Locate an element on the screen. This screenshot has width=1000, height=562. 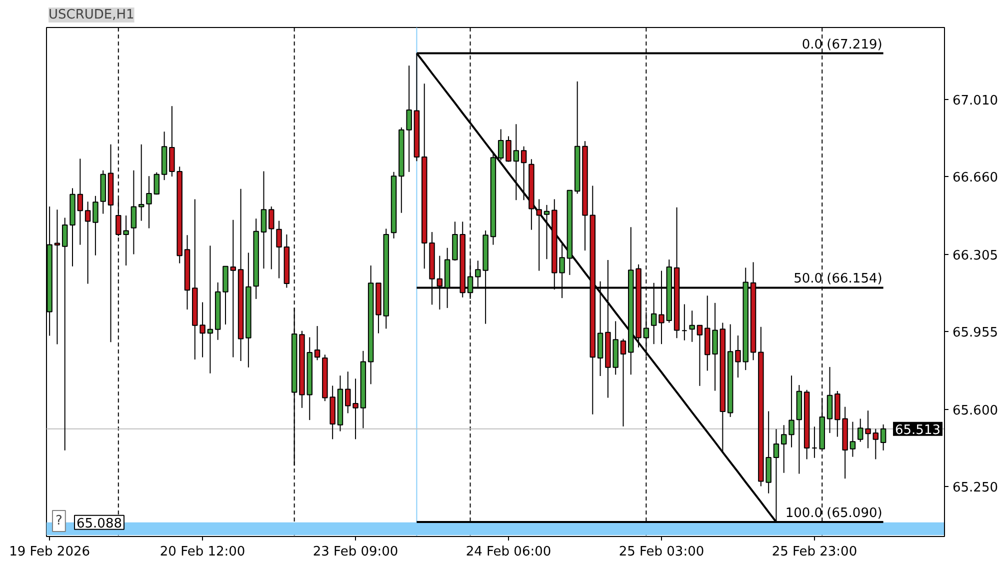
y-tick-label: 65.250 is located at coordinates (975, 488).